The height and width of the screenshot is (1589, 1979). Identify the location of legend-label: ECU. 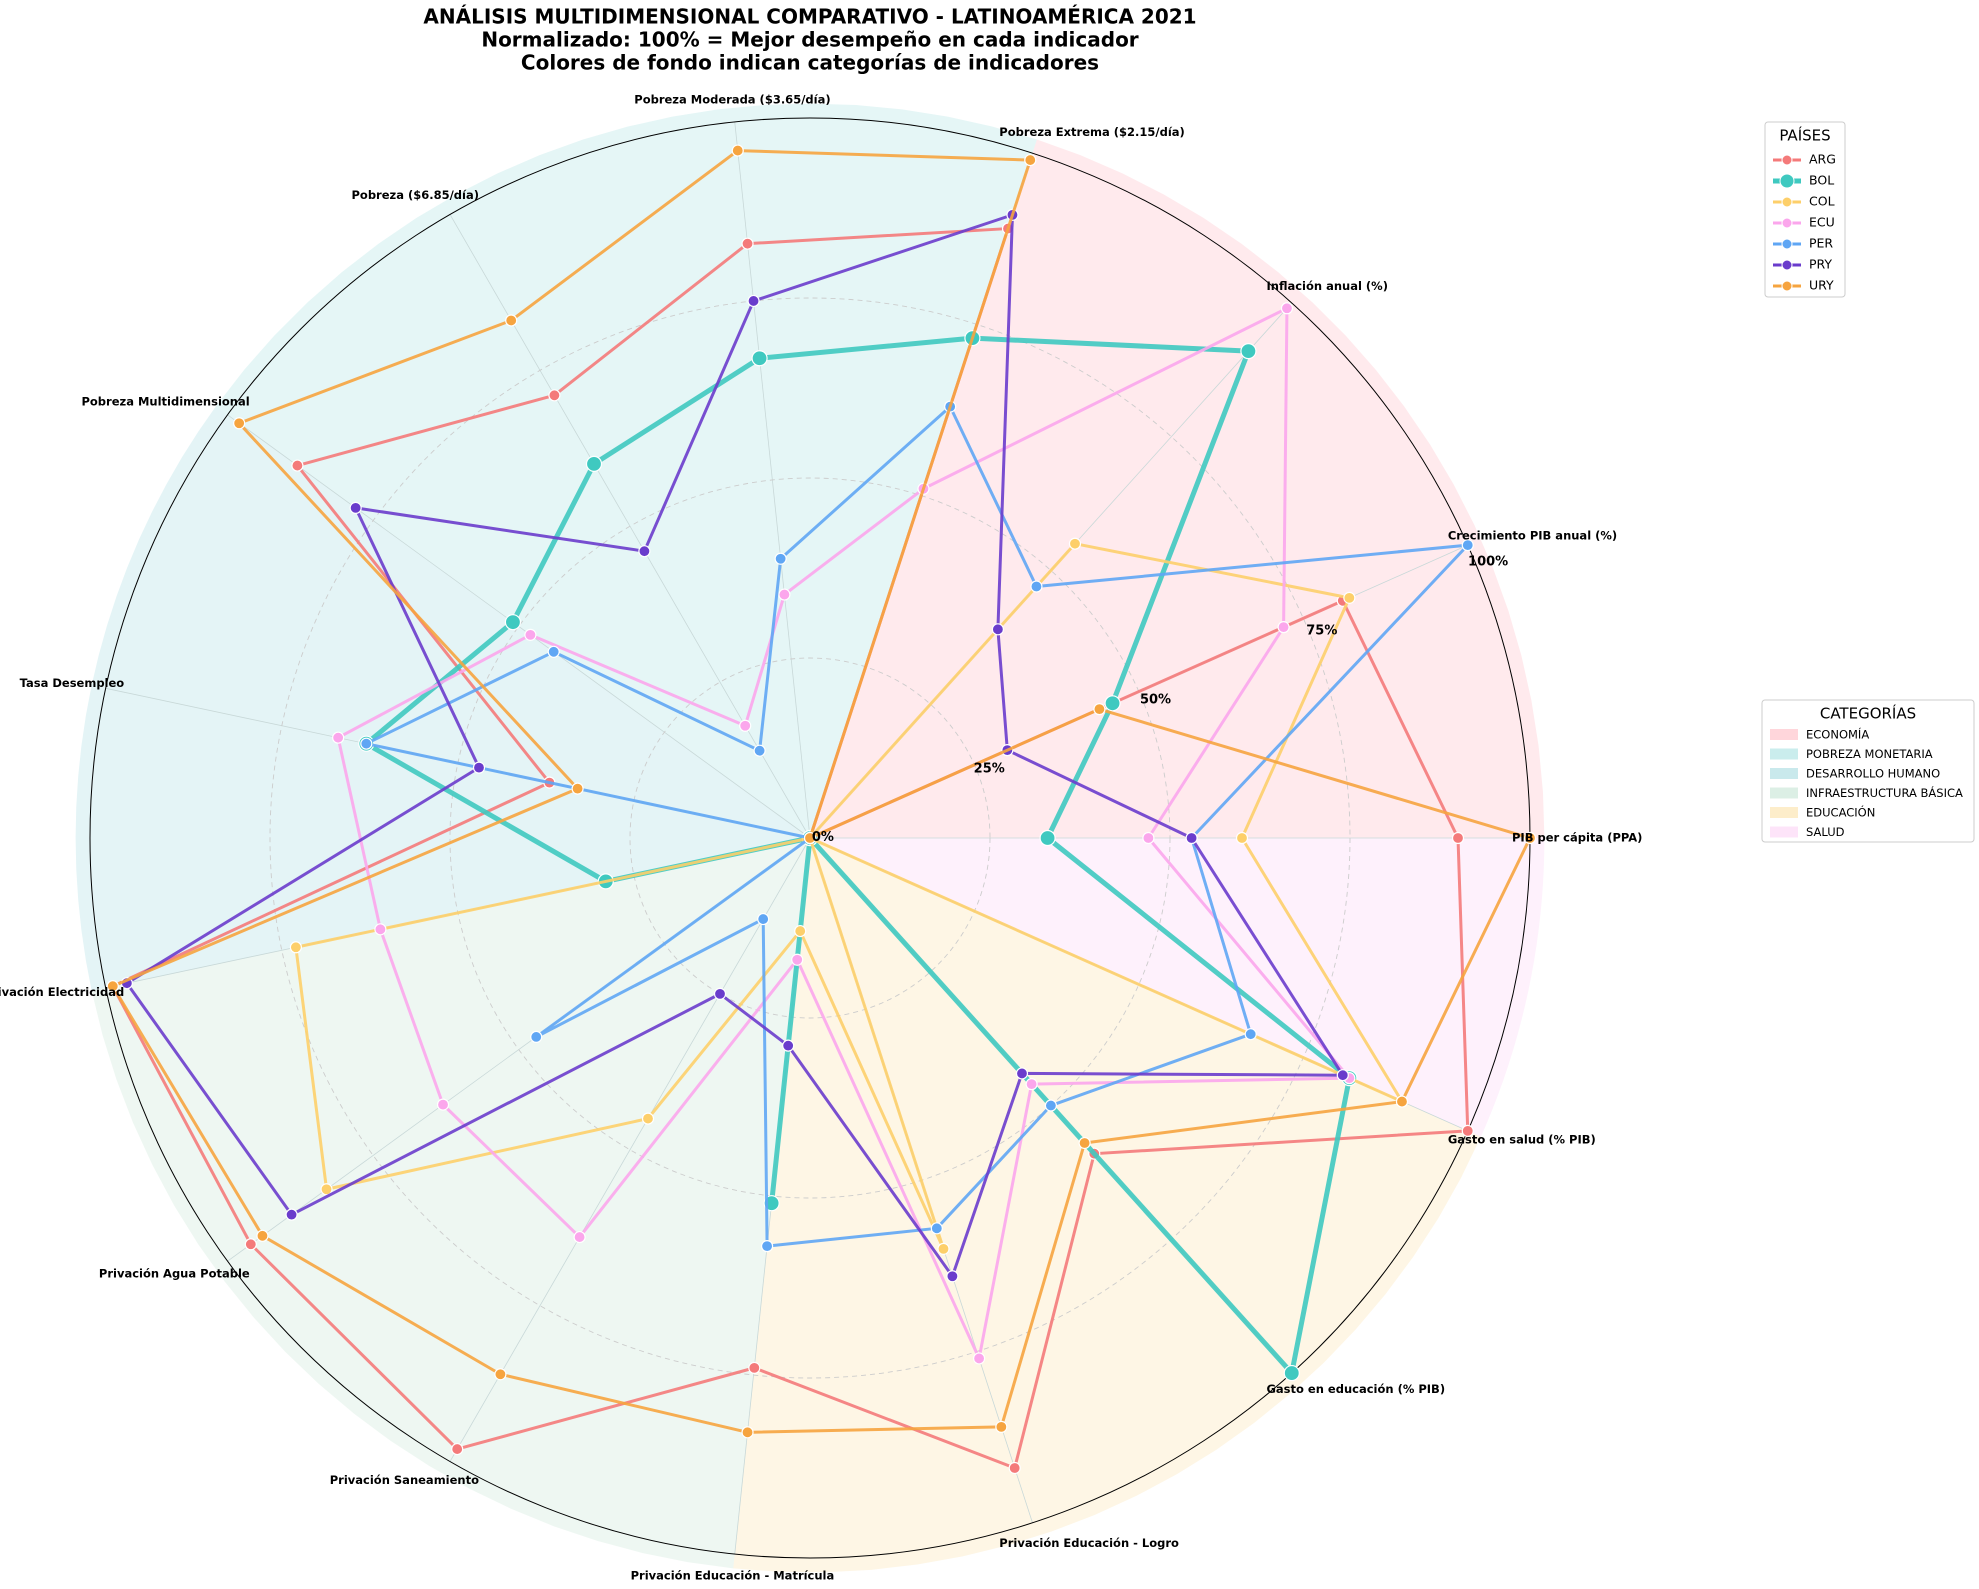
(1822, 222).